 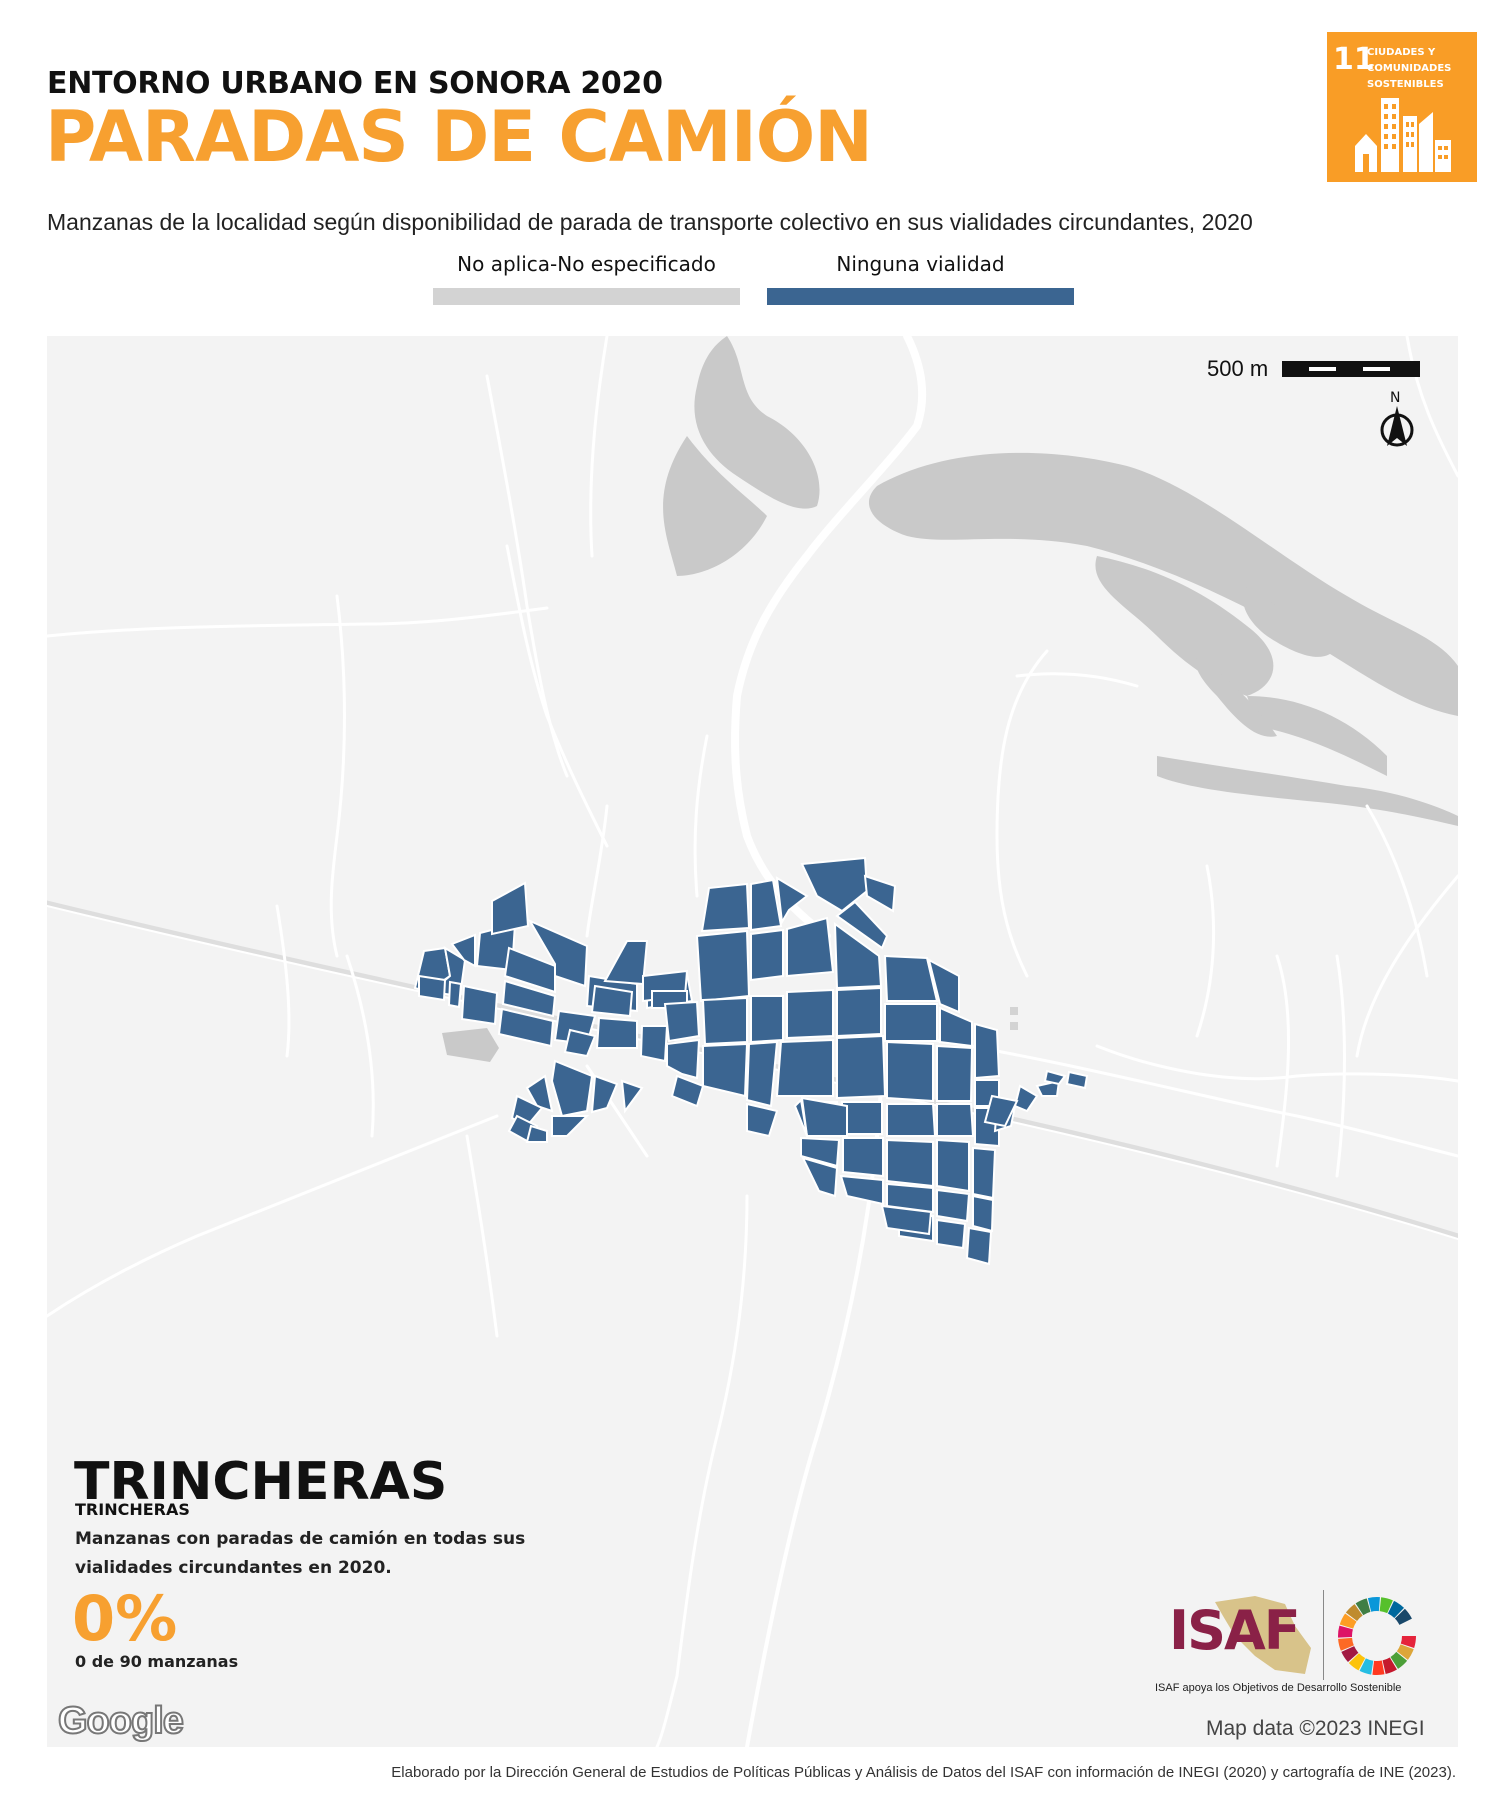 I want to click on legend-swatch-gray, so click(x=586, y=296).